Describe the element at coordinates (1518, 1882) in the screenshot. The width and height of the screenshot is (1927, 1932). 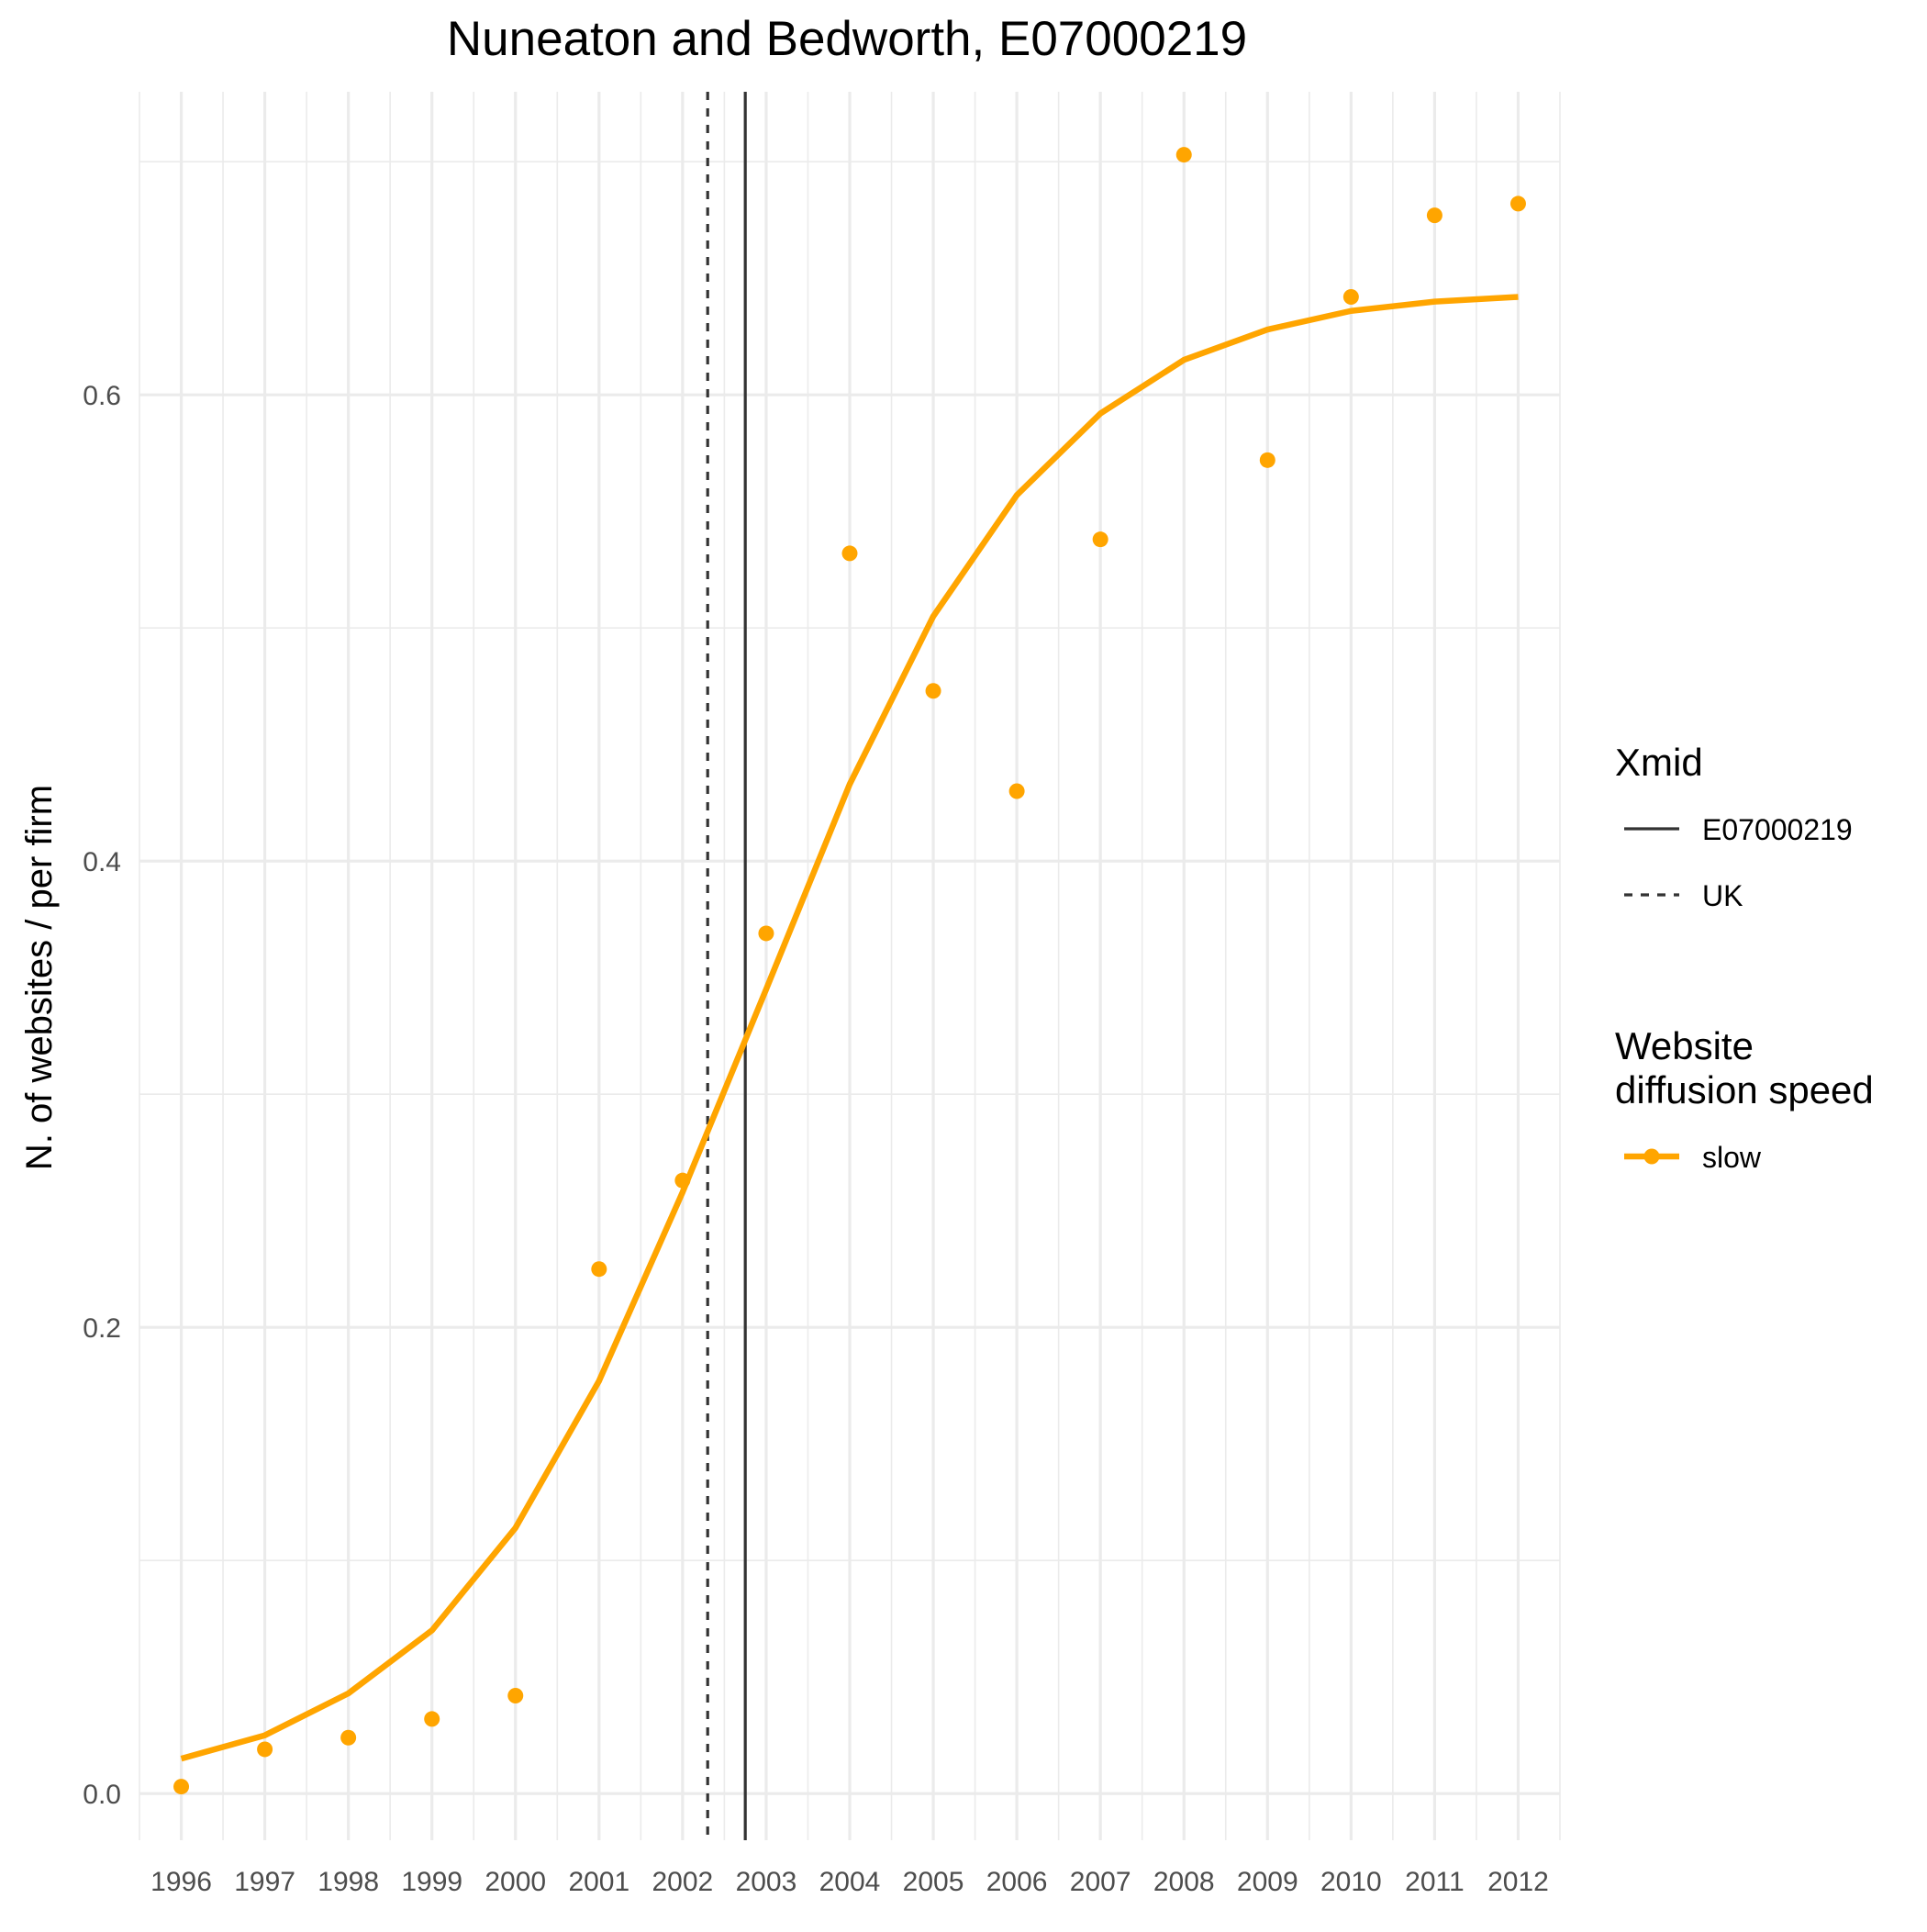
I see `x-tick-label: 2012` at that location.